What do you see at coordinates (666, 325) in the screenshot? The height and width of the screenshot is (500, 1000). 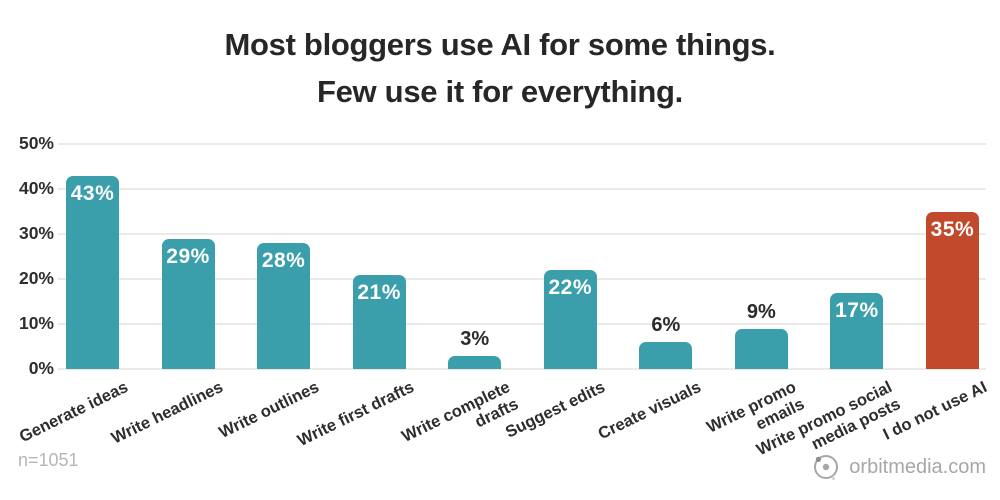 I see `bar-value-label: 6%` at bounding box center [666, 325].